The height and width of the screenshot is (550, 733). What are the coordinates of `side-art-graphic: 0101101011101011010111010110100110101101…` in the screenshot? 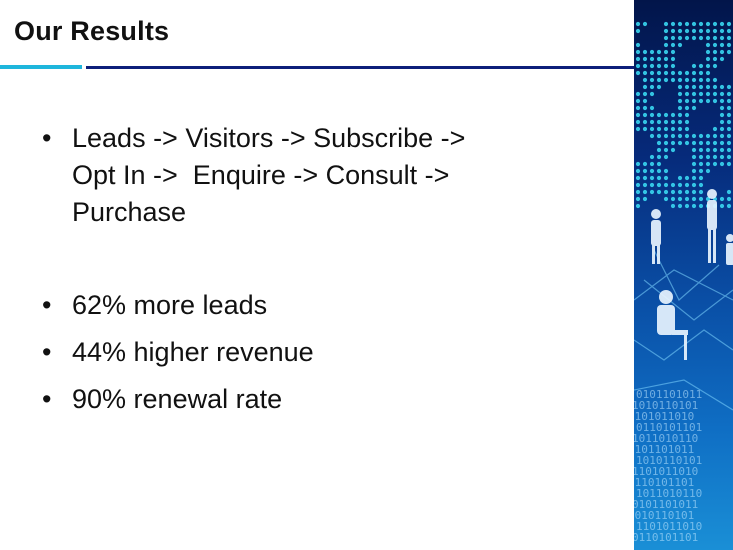 It's located at (683, 282).